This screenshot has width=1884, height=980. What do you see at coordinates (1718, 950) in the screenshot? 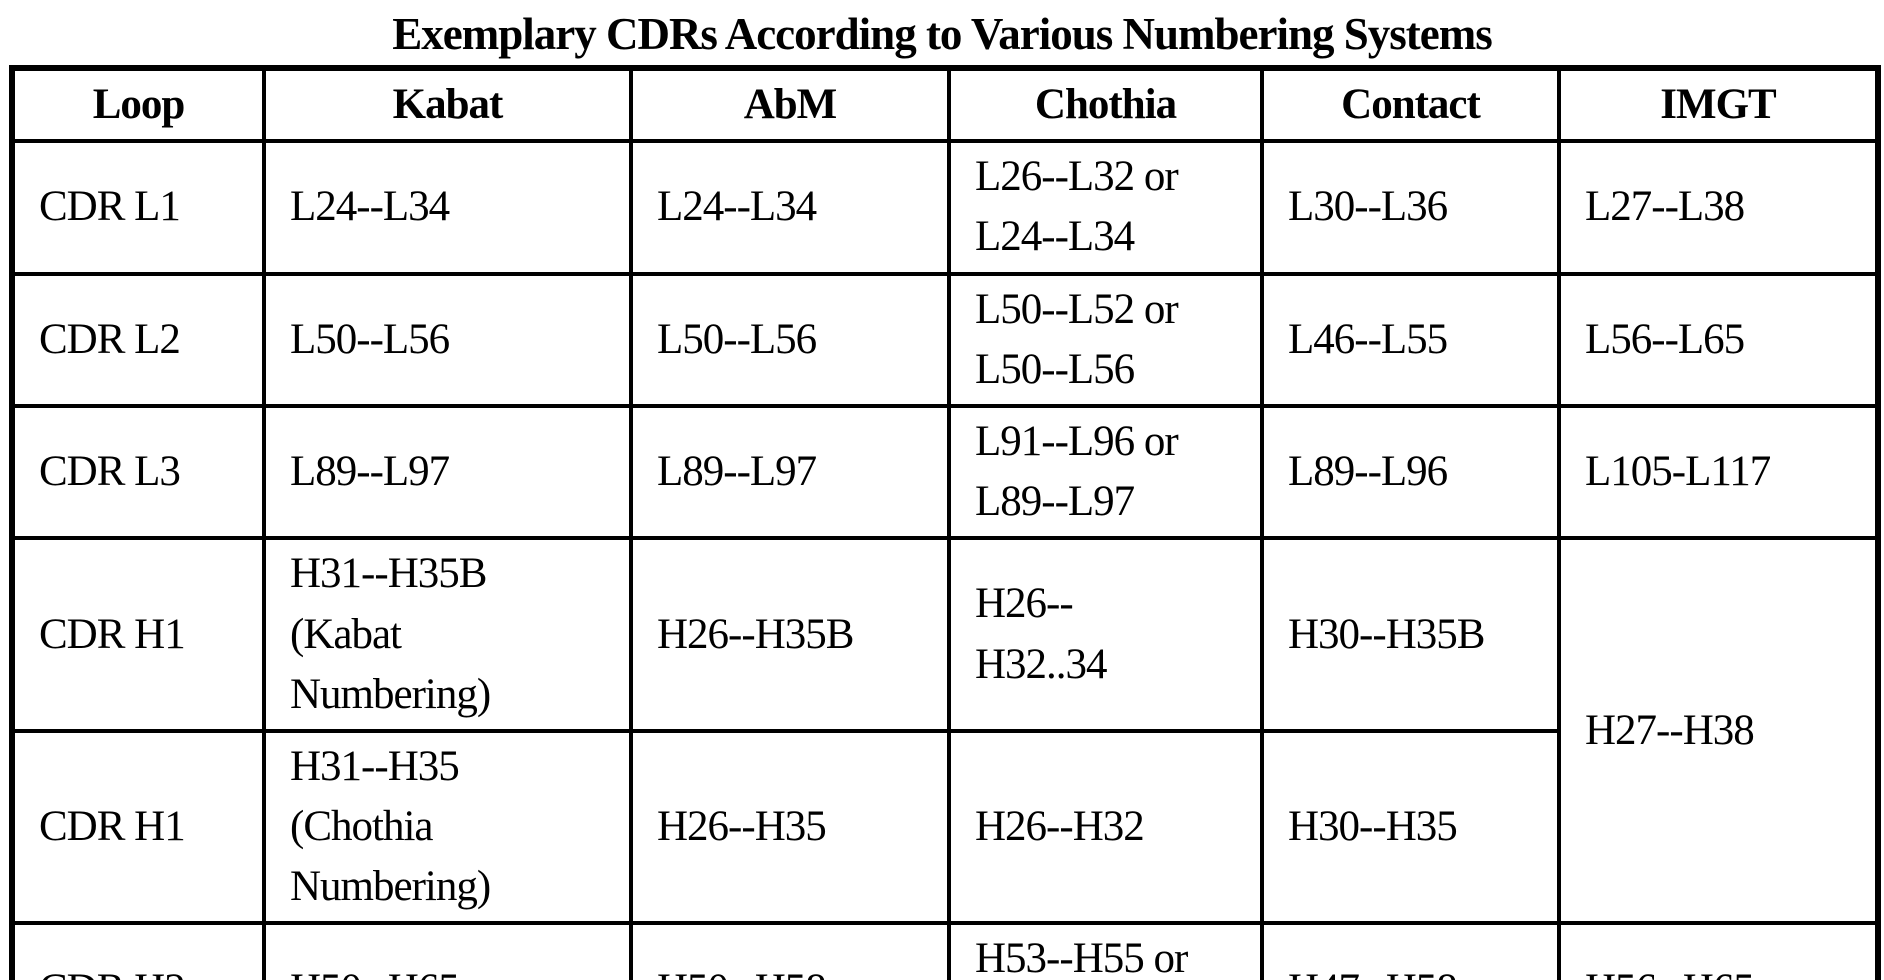
I see `cell-imgt: H56--H65` at bounding box center [1718, 950].